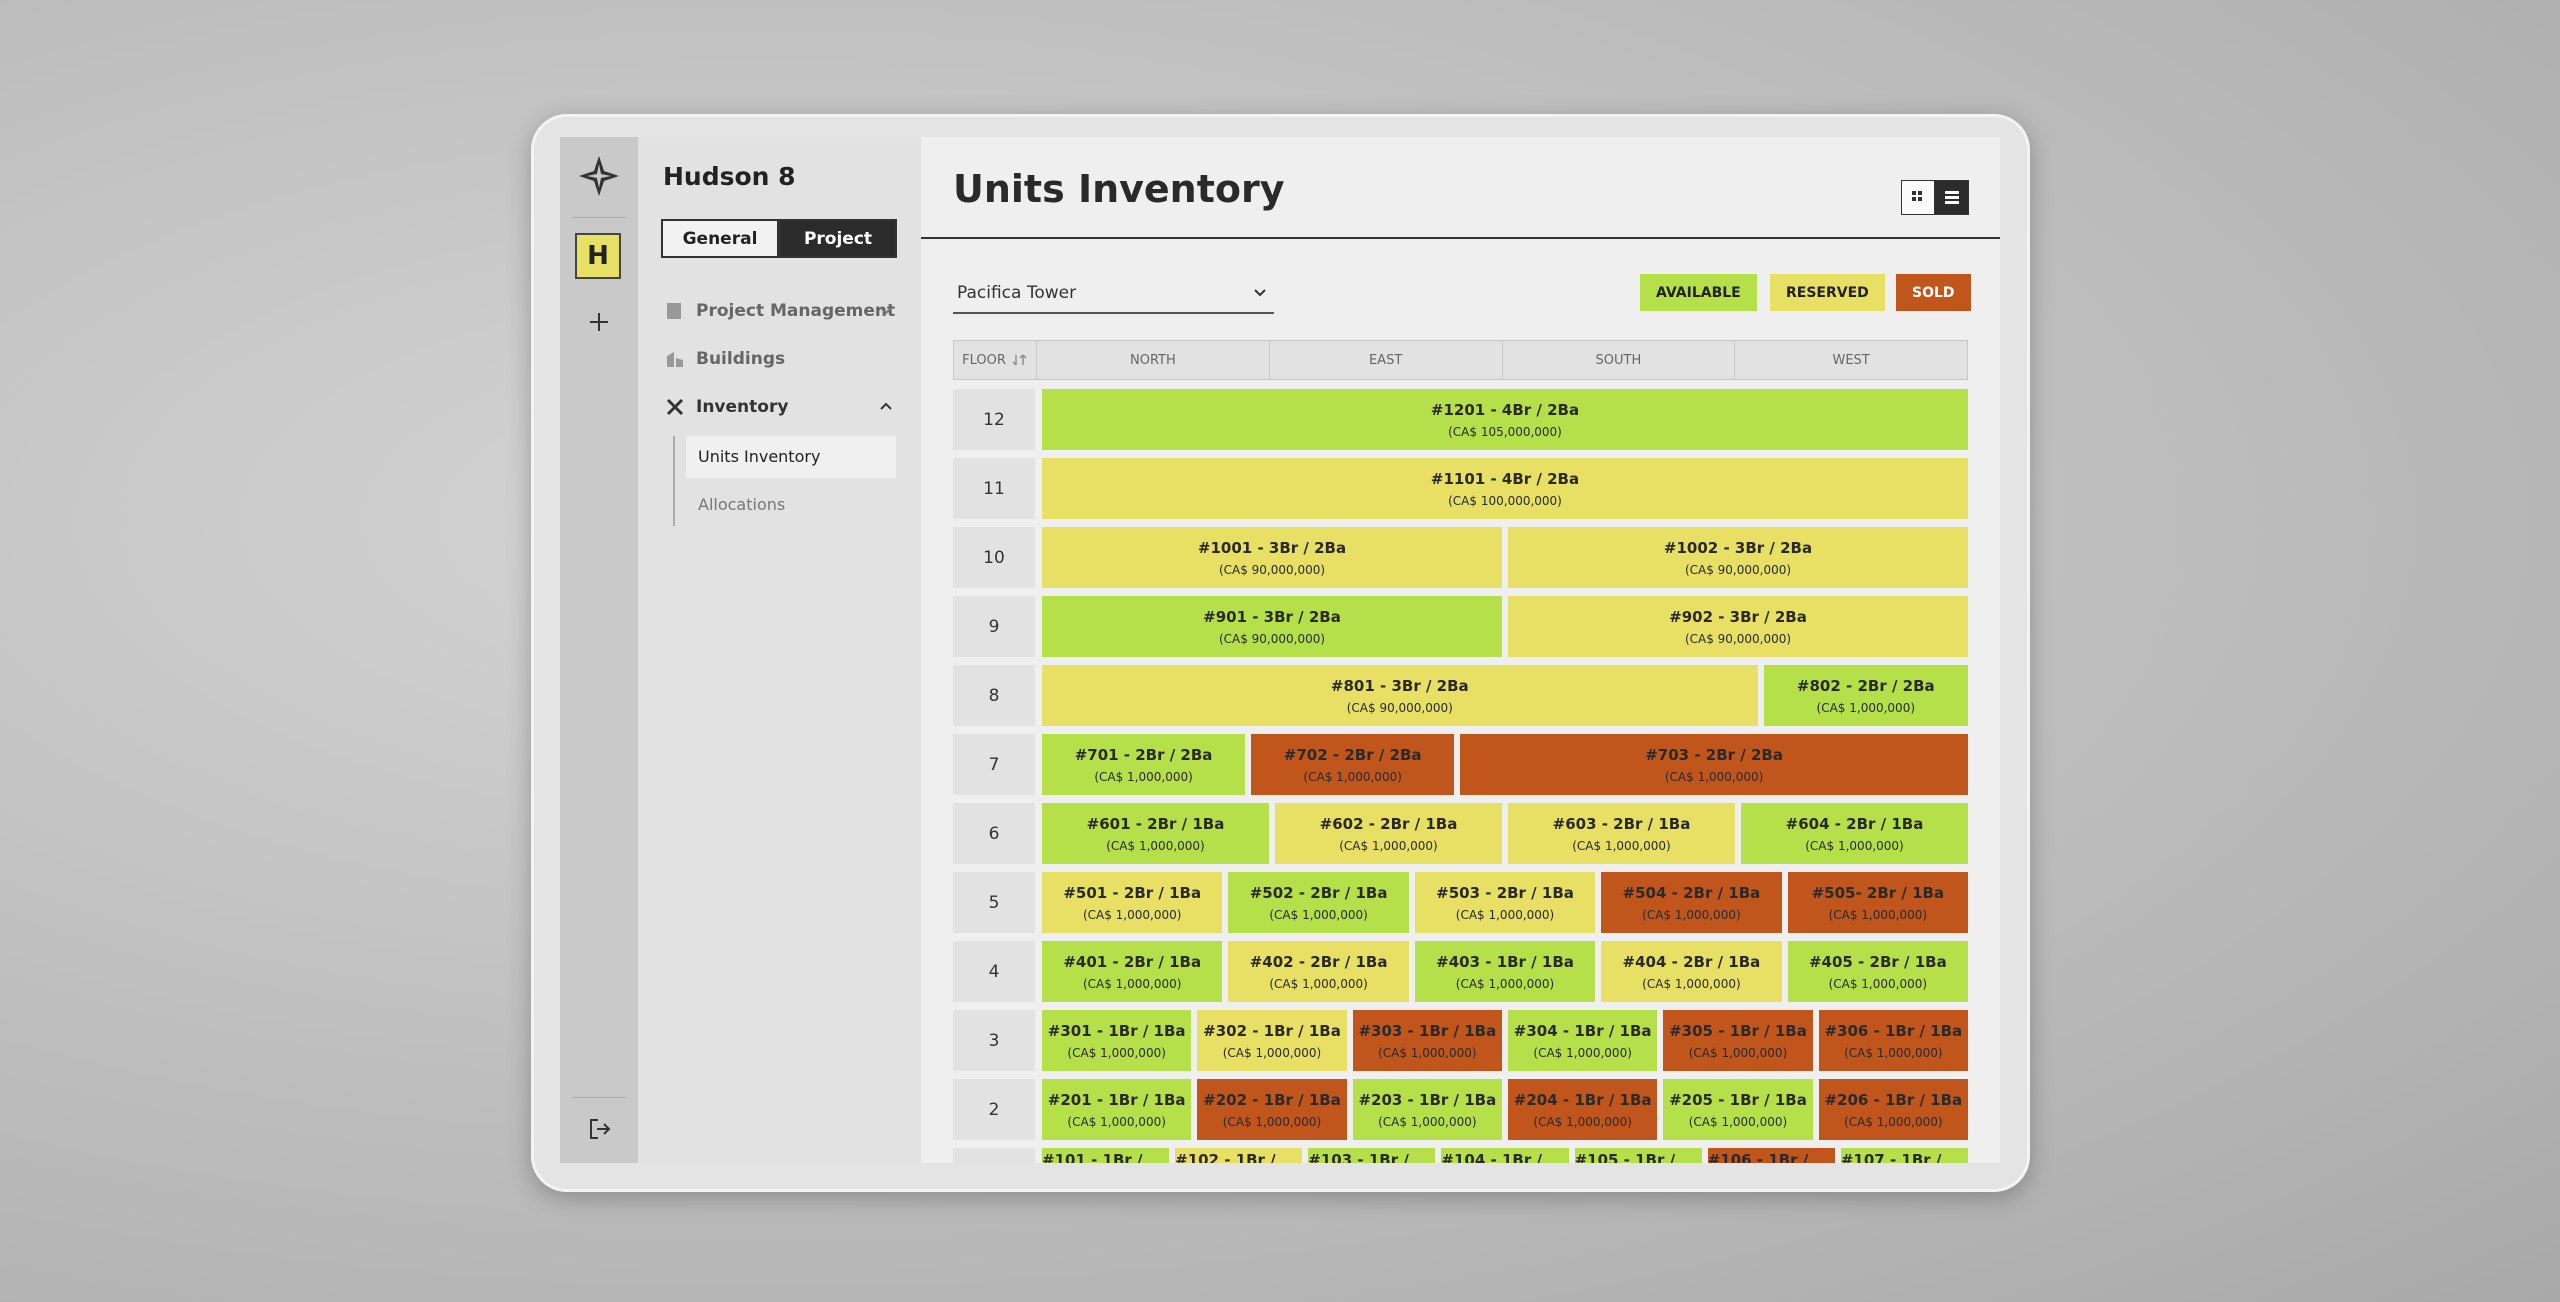 The height and width of the screenshot is (1302, 2560). Describe the element at coordinates (994, 1155) in the screenshot. I see `floor-number: 1` at that location.